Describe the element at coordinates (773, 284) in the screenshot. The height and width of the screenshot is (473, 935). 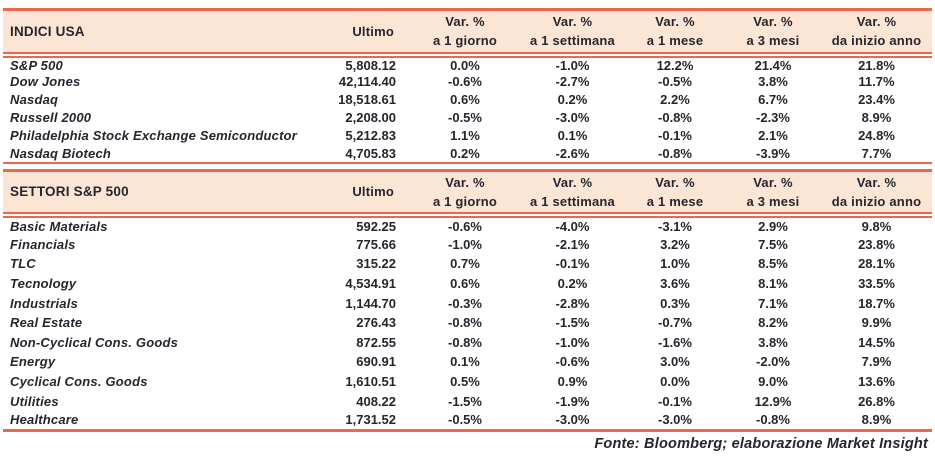
I see `change-percent-cell: 8.1%` at that location.